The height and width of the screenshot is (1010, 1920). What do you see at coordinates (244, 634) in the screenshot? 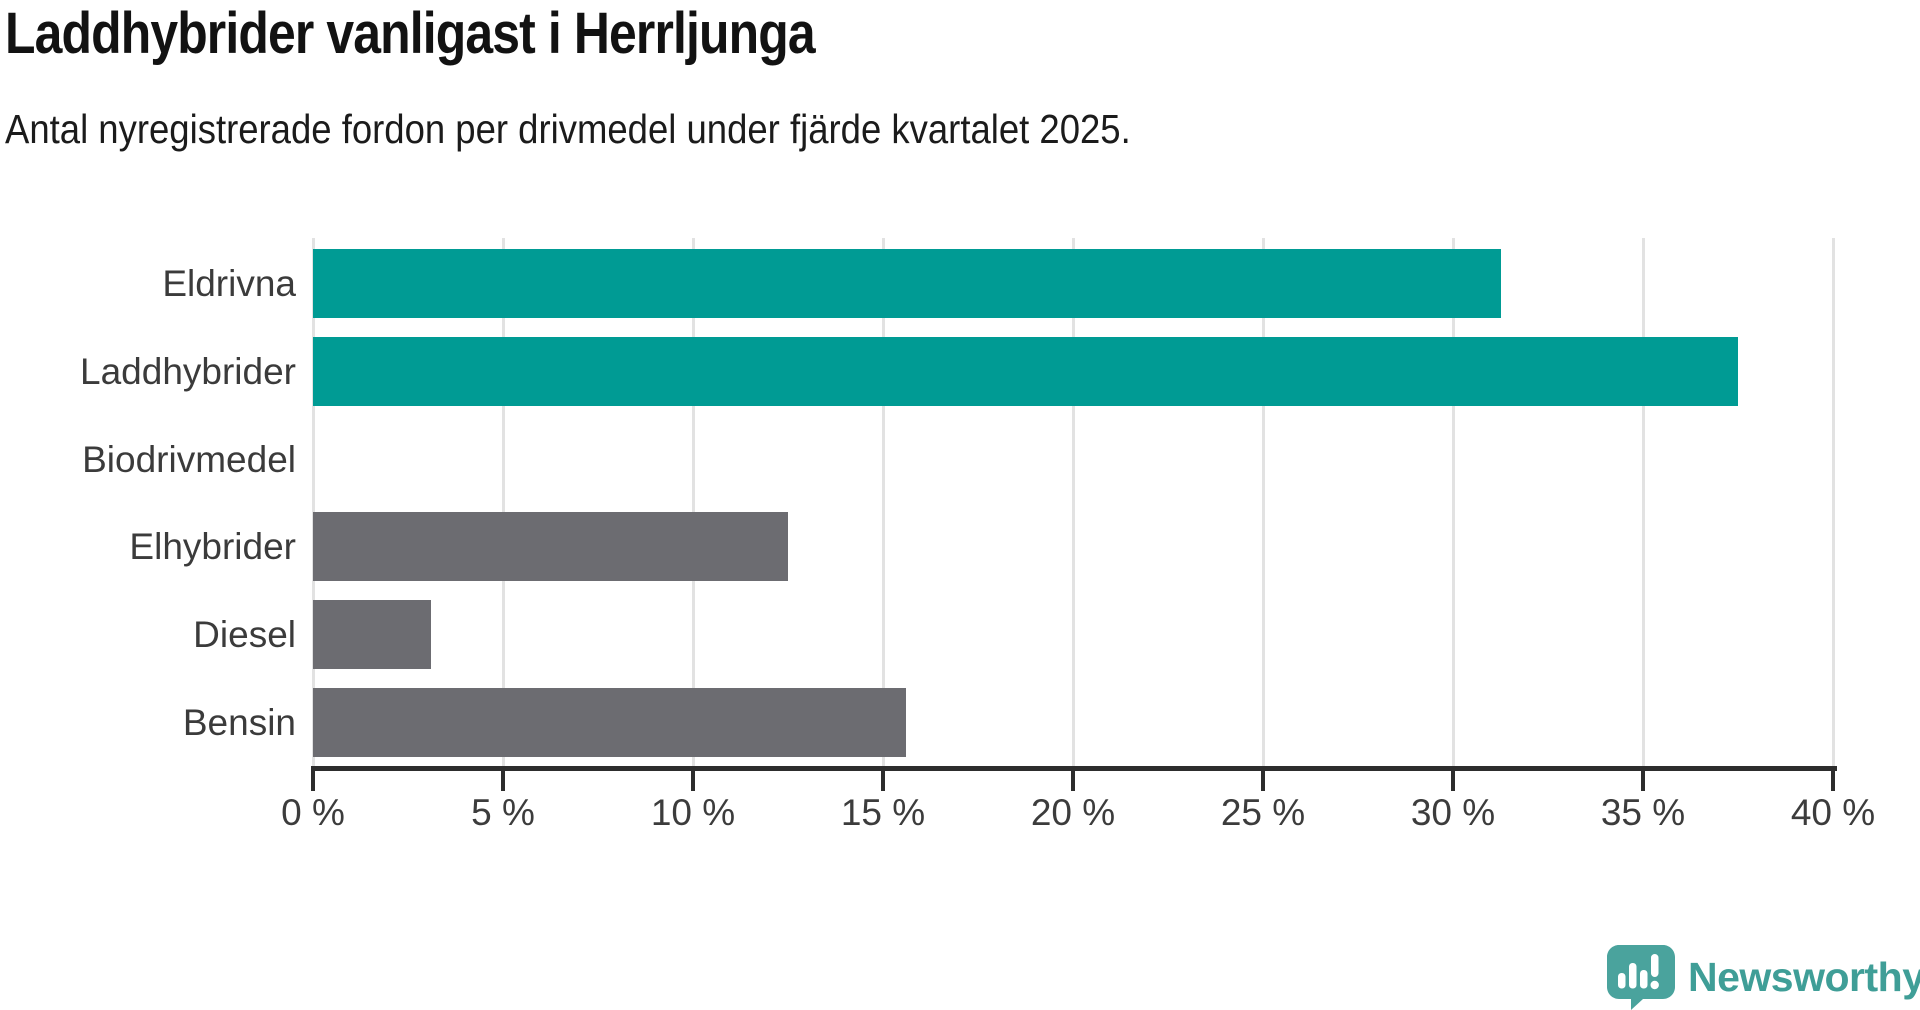
I see `category-label: Diesel` at bounding box center [244, 634].